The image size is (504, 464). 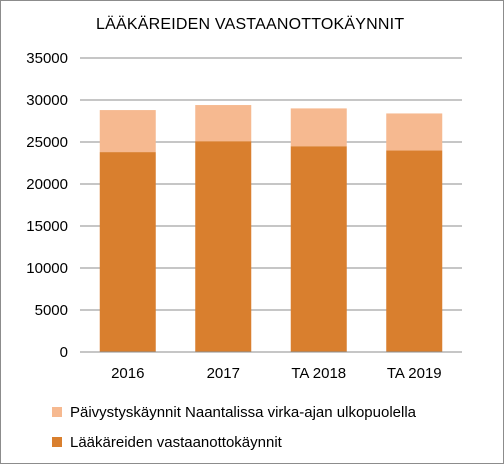 I want to click on y-tick-label-35000: 35000, so click(x=47, y=58).